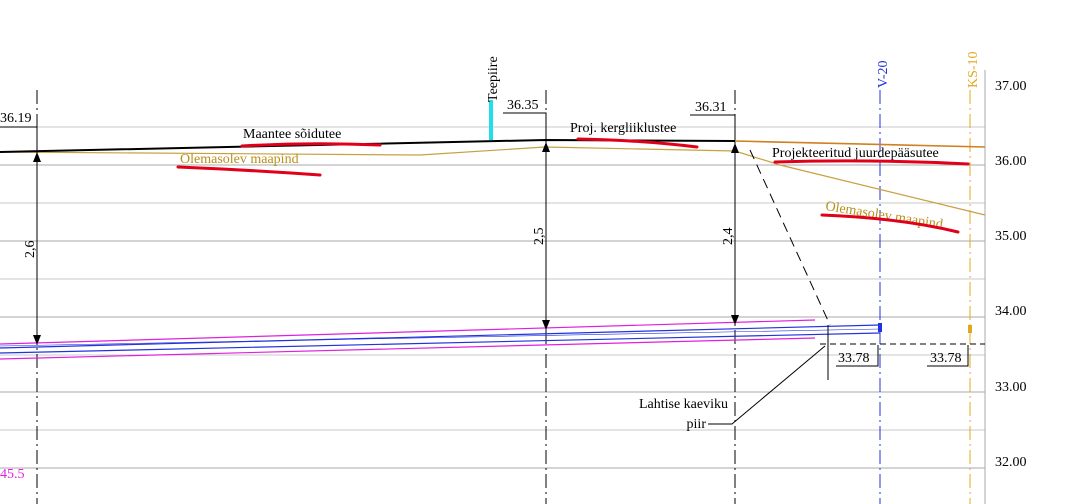 Image resolution: width=1077 pixels, height=504 pixels. Describe the element at coordinates (855, 153) in the screenshot. I see `access-road-label: Projekteeritud juurdepääsutee` at that location.